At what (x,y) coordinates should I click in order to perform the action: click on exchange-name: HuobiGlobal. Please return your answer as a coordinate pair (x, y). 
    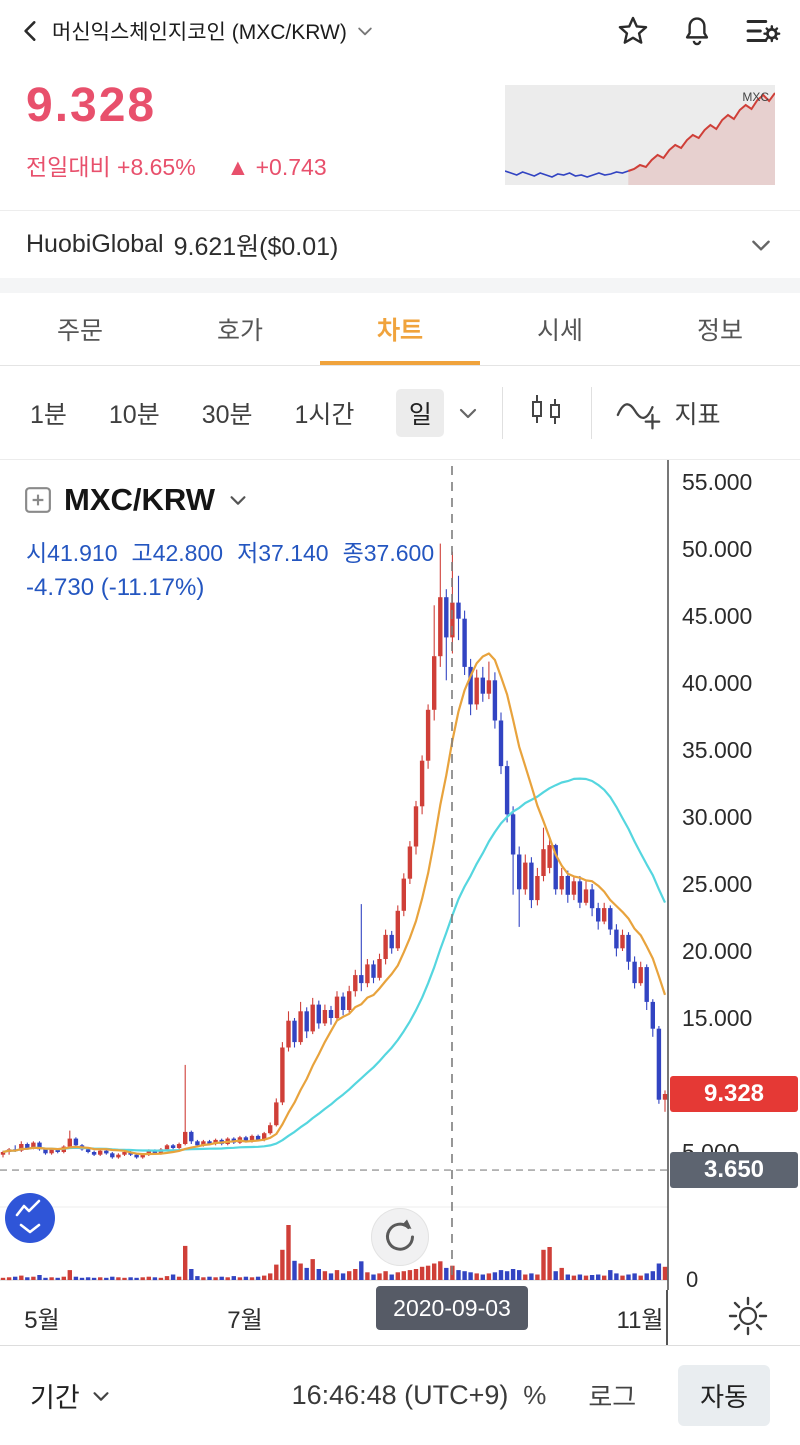
    Looking at the image, I should click on (95, 244).